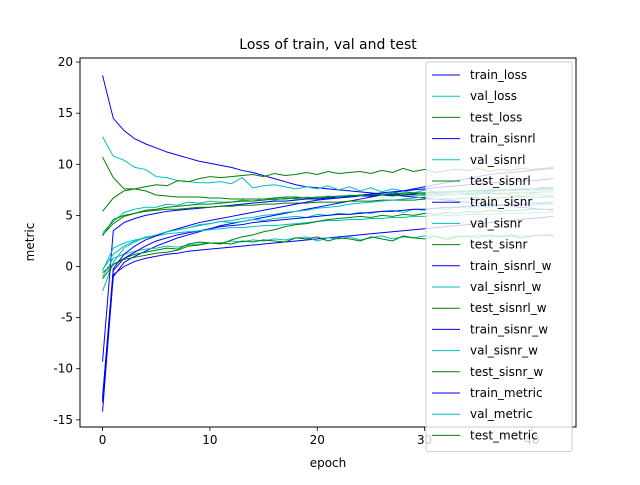 Image resolution: width=640 pixels, height=485 pixels. What do you see at coordinates (501, 202) in the screenshot?
I see `legend-label-train_sisnr: train_sisnr` at bounding box center [501, 202].